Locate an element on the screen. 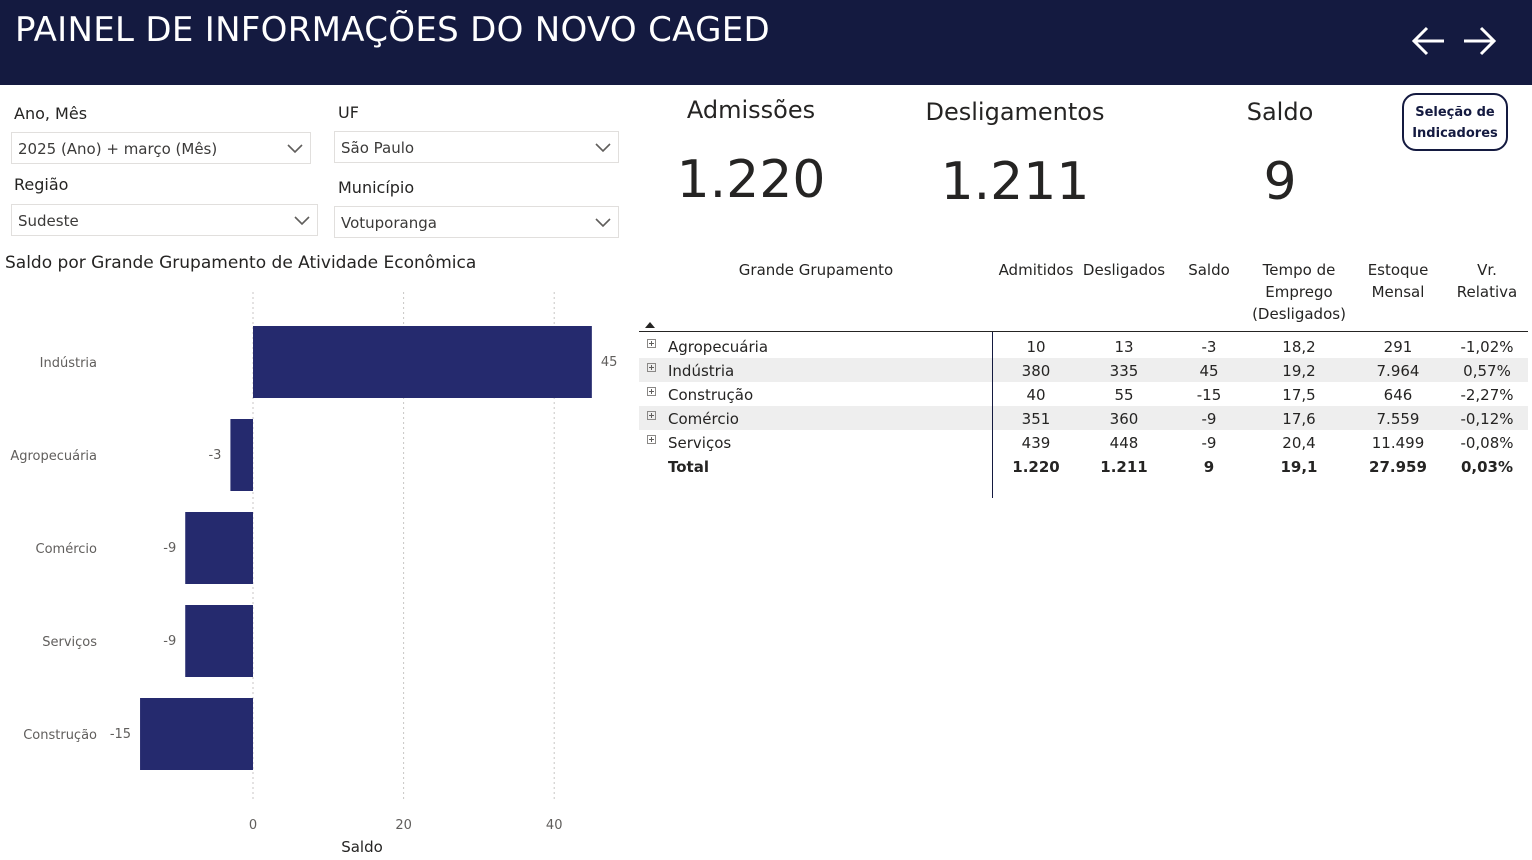 The width and height of the screenshot is (1532, 860). cell-tempo: 19,2 is located at coordinates (1299, 371).